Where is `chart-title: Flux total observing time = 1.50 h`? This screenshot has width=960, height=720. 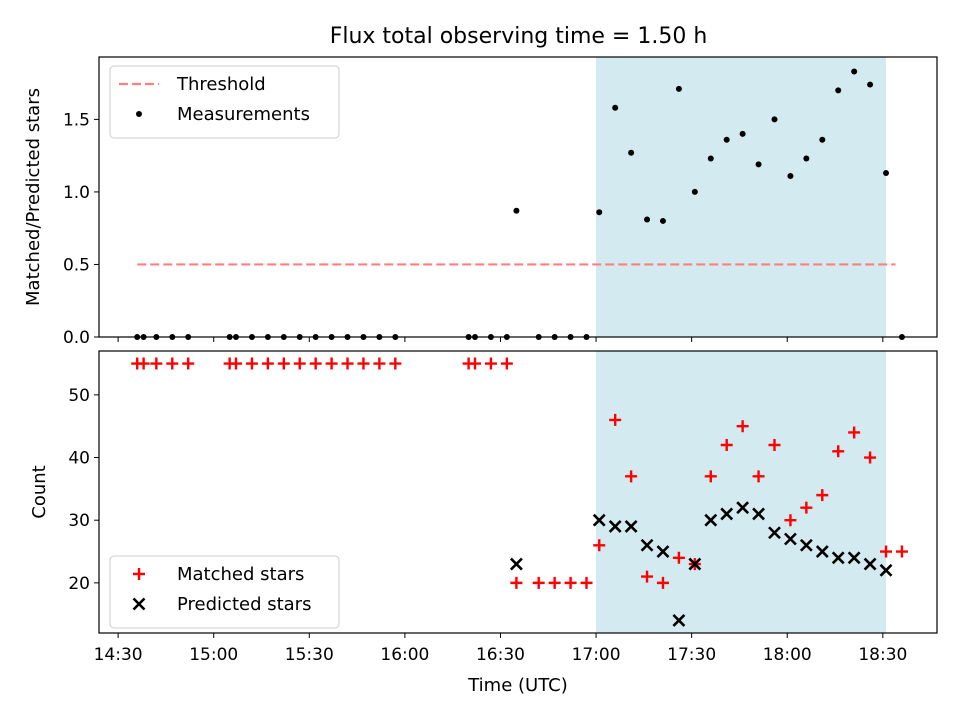
chart-title: Flux total observing time = 1.50 h is located at coordinates (519, 36).